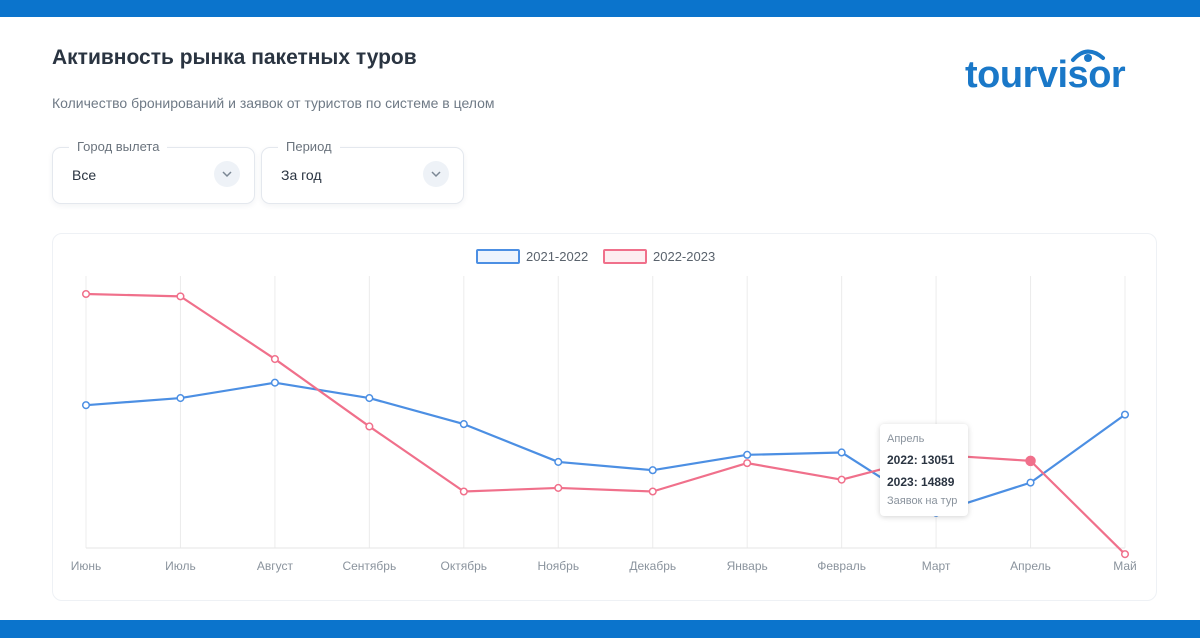  I want to click on tooltip-note: Заявок на тур, so click(922, 501).